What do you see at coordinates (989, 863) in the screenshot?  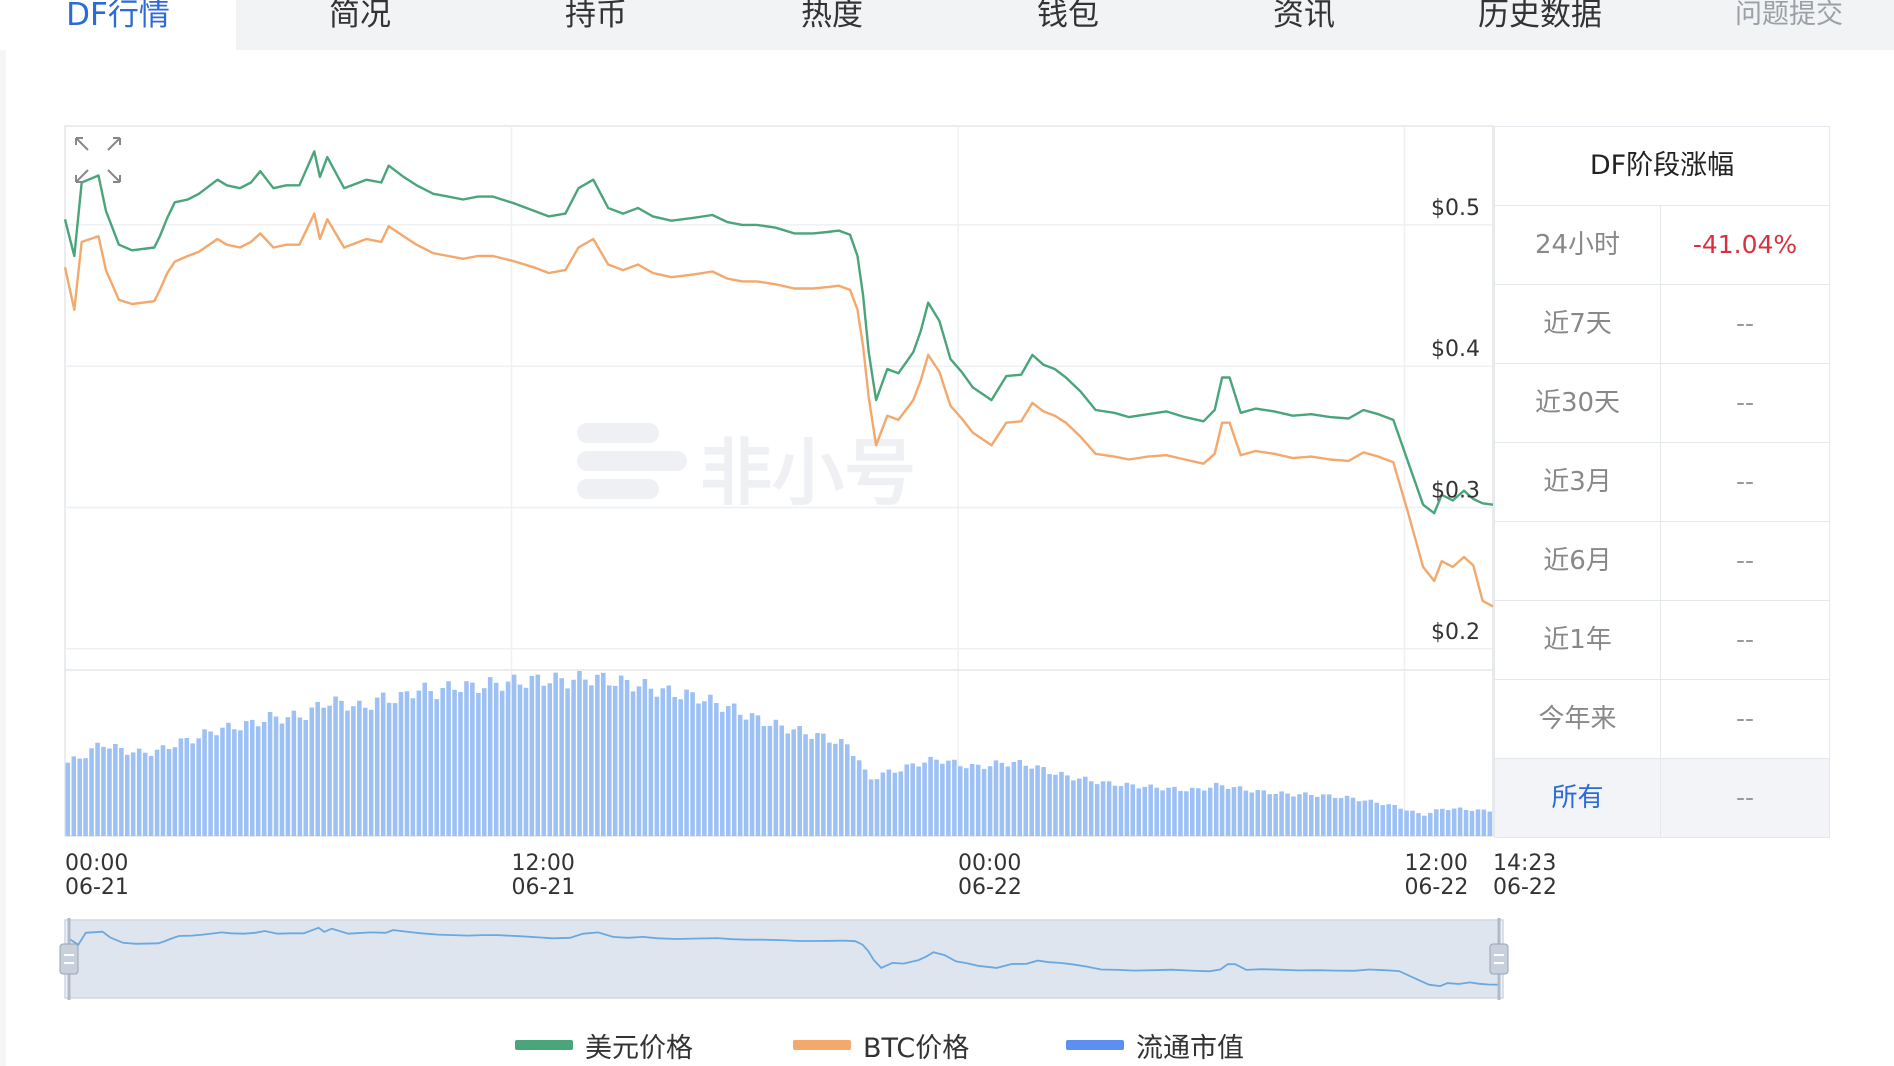 I see `x-tick-time: 00:00` at bounding box center [989, 863].